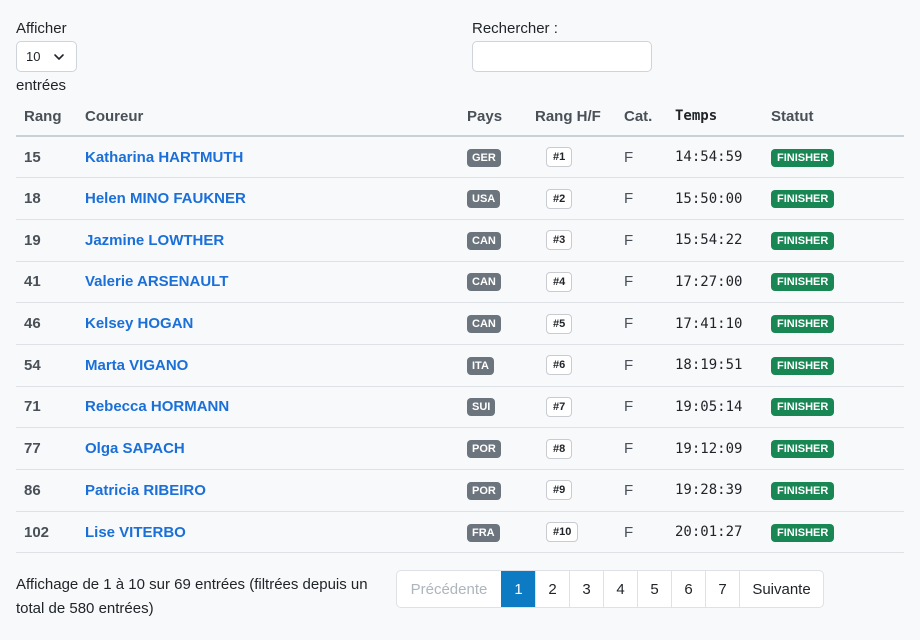 The width and height of the screenshot is (920, 640). What do you see at coordinates (571, 117) in the screenshot?
I see `column-header-rang-hf: Rang H/F` at bounding box center [571, 117].